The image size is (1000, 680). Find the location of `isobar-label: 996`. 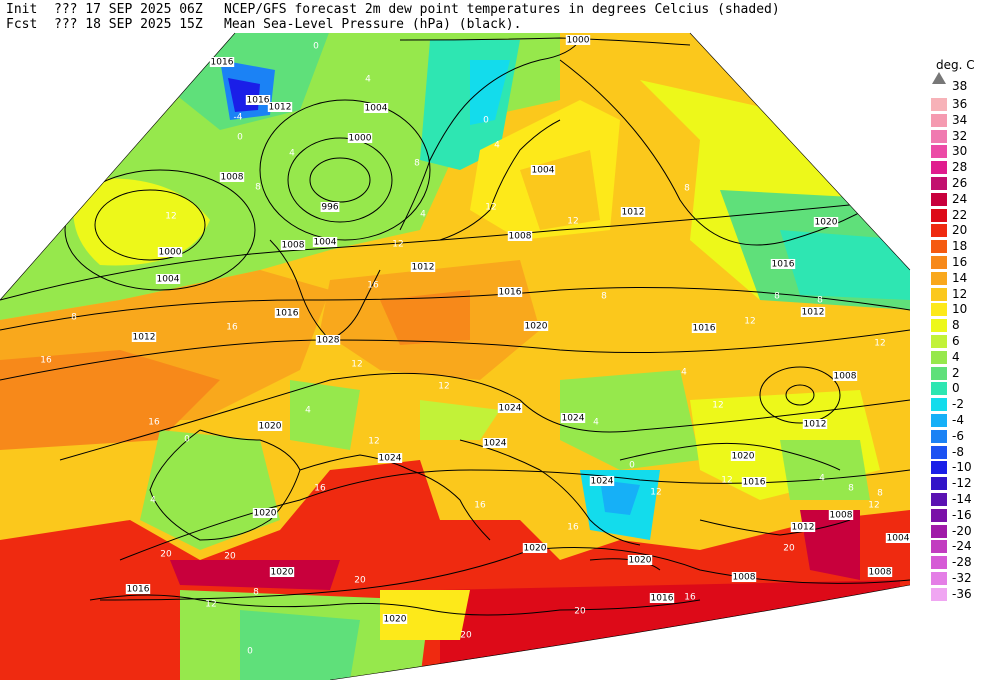

isobar-label: 996 is located at coordinates (329, 208).